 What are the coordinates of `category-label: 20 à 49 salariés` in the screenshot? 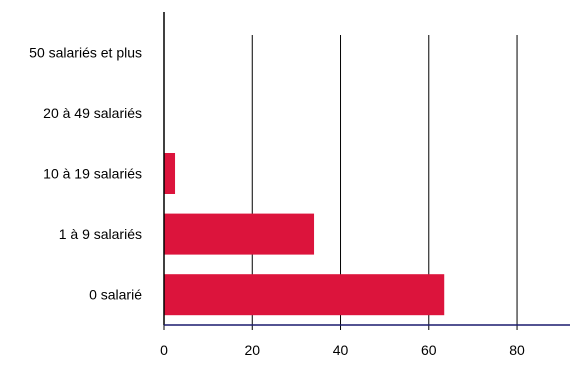 It's located at (92, 113).